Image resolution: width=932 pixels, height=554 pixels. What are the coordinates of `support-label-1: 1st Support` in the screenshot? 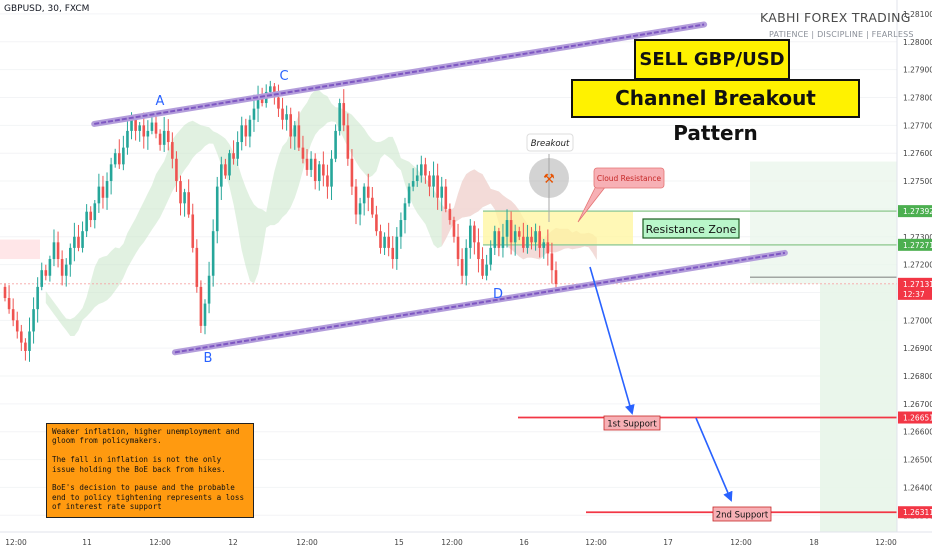 It's located at (632, 425).